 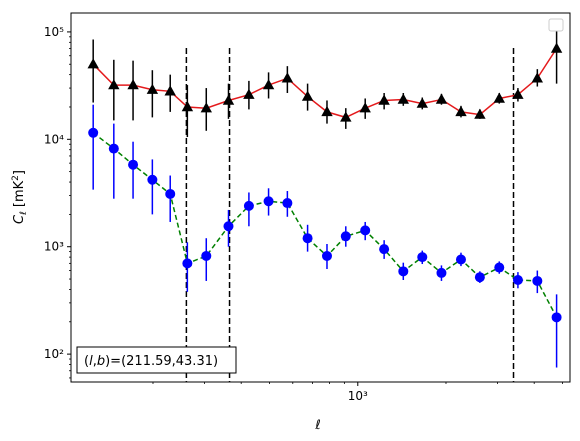 What do you see at coordinates (556, 25) in the screenshot?
I see `legend-box` at bounding box center [556, 25].